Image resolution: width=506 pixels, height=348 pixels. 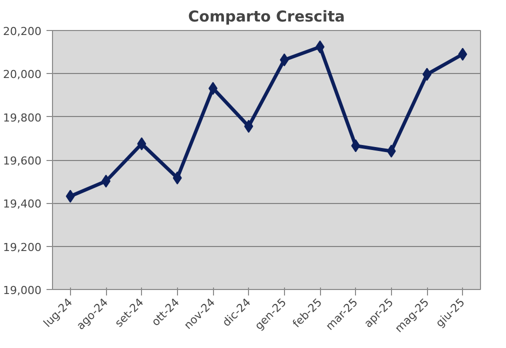 What do you see at coordinates (22, 290) in the screenshot?
I see `y-tick-label: 19,000` at bounding box center [22, 290].